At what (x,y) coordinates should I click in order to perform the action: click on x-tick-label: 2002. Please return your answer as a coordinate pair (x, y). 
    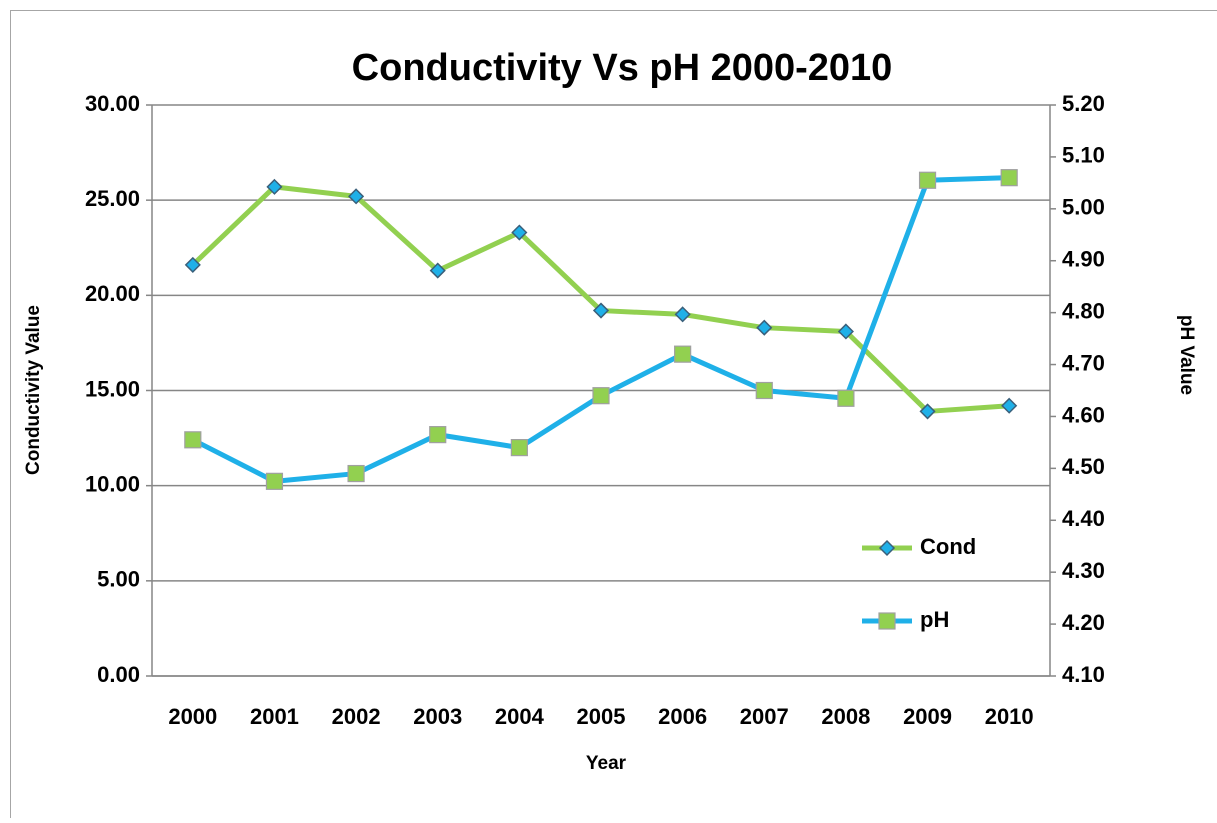
    Looking at the image, I should click on (356, 716).